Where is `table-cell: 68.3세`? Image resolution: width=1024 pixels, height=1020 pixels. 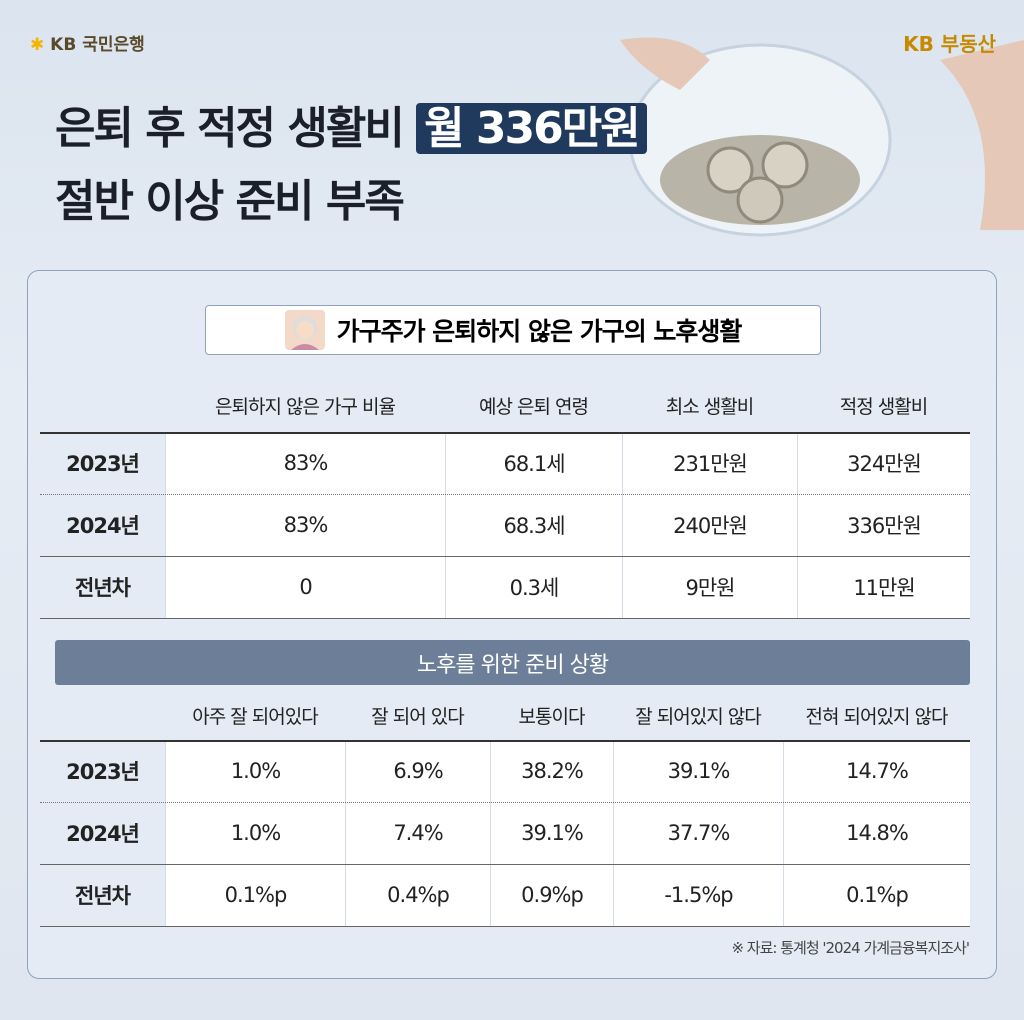
table-cell: 68.3세 is located at coordinates (533, 525).